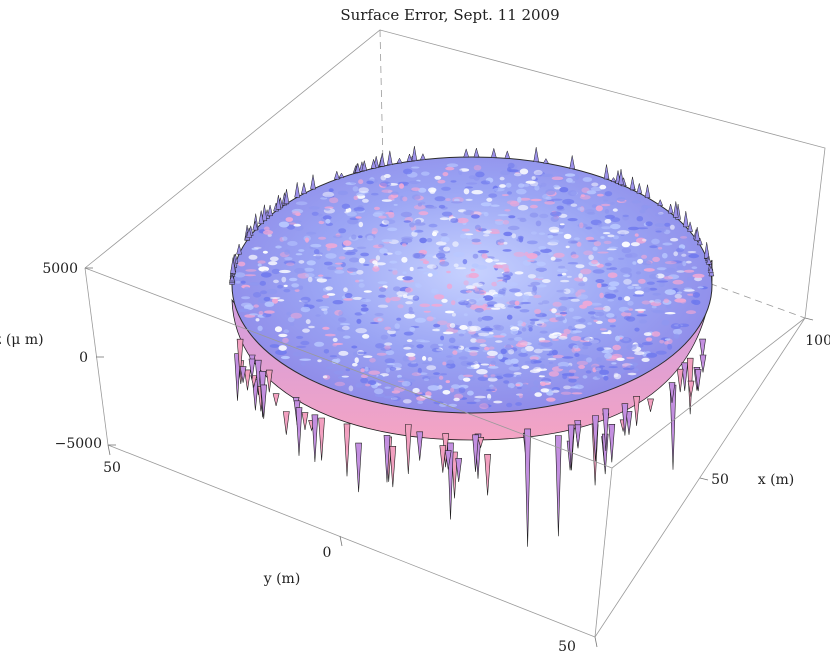 The width and height of the screenshot is (830, 655). I want to click on z-tick-label-bottom: −5000, so click(78, 444).